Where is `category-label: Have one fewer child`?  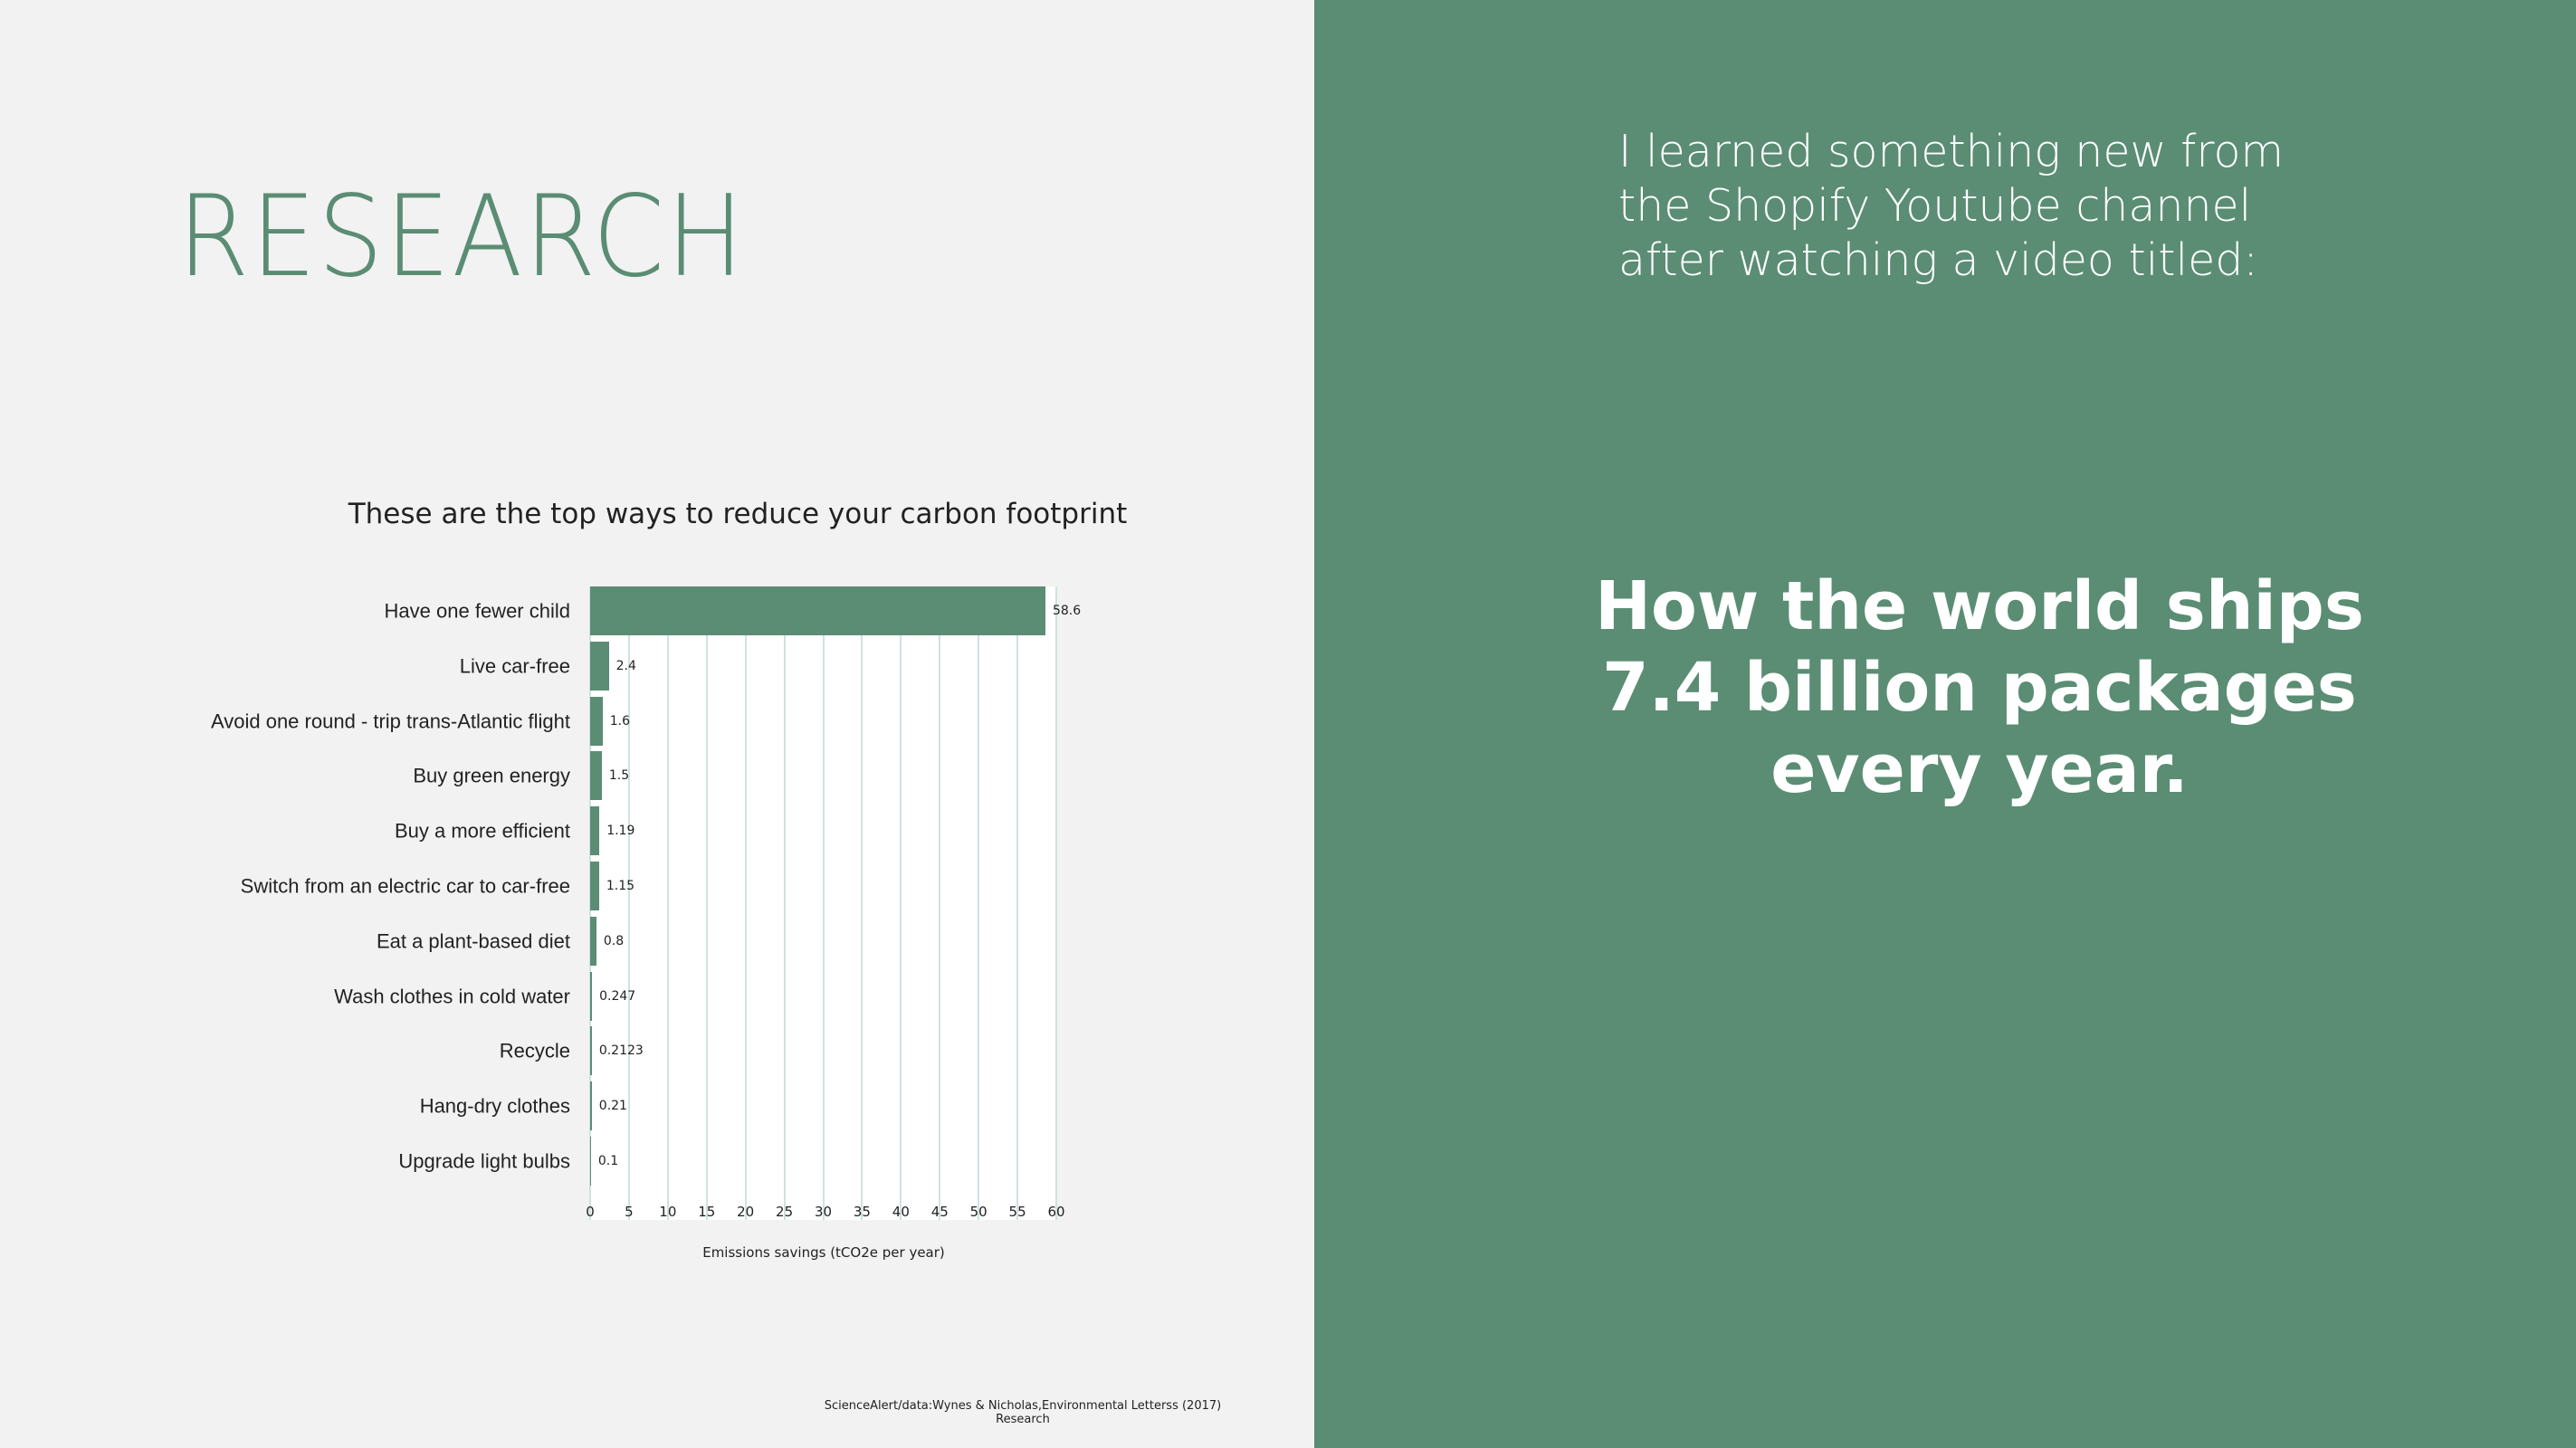
category-label: Have one fewer child is located at coordinates (477, 611).